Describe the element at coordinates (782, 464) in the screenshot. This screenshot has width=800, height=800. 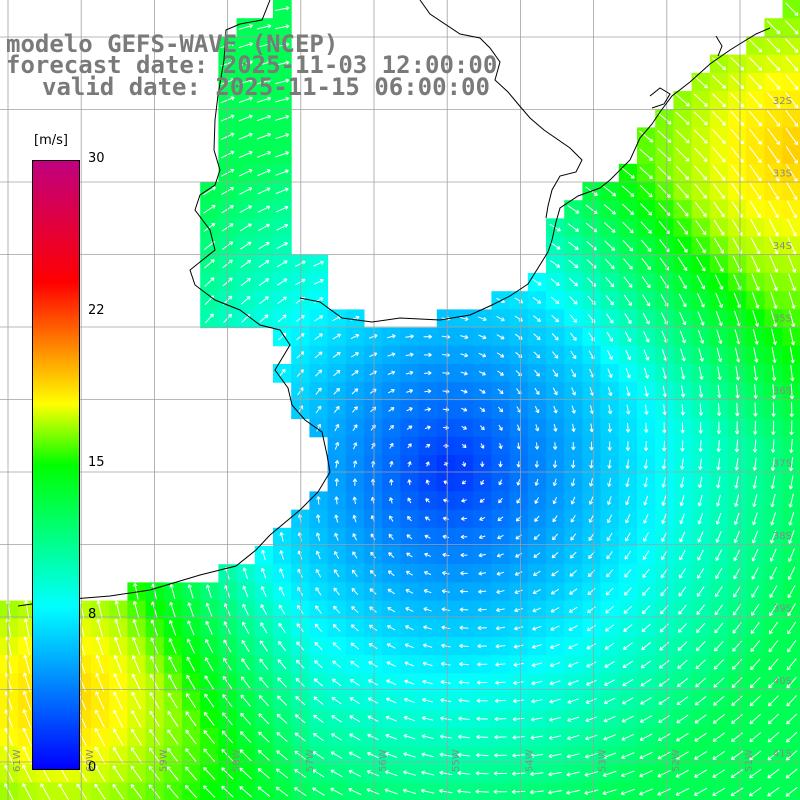
I see `latitude-label: 37S` at that location.